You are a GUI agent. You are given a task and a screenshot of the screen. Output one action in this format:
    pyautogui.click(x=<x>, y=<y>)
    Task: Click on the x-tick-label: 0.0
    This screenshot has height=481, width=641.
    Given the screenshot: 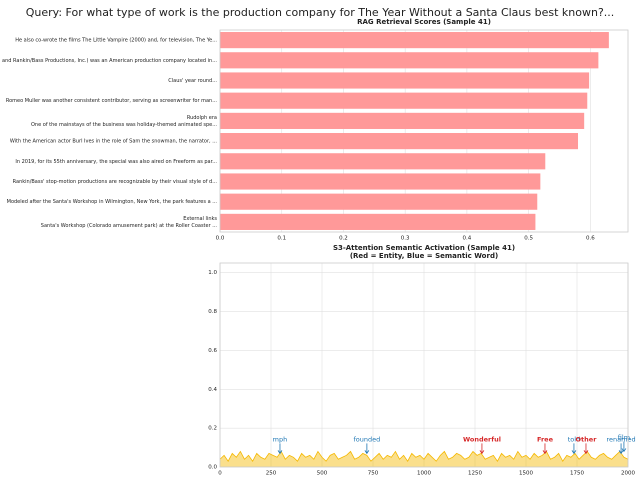 What is the action you would take?
    pyautogui.click(x=220, y=239)
    